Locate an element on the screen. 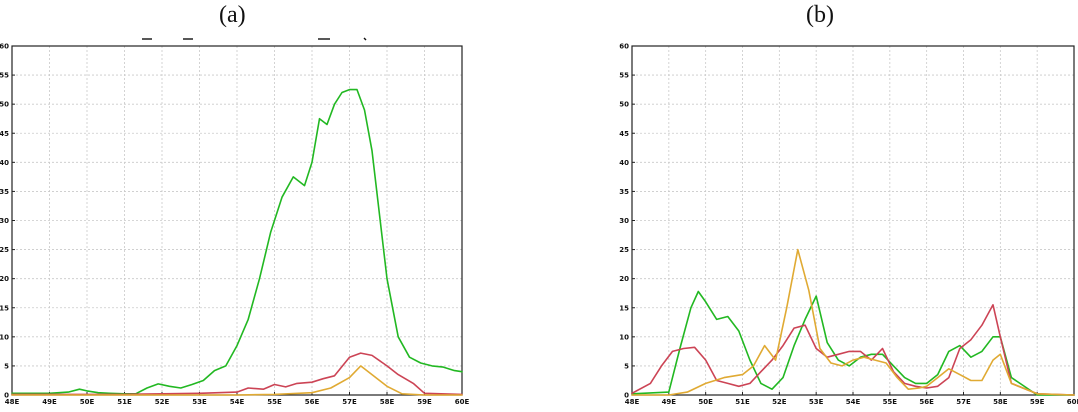 The image size is (1078, 412). series-group is located at coordinates (853, 322).